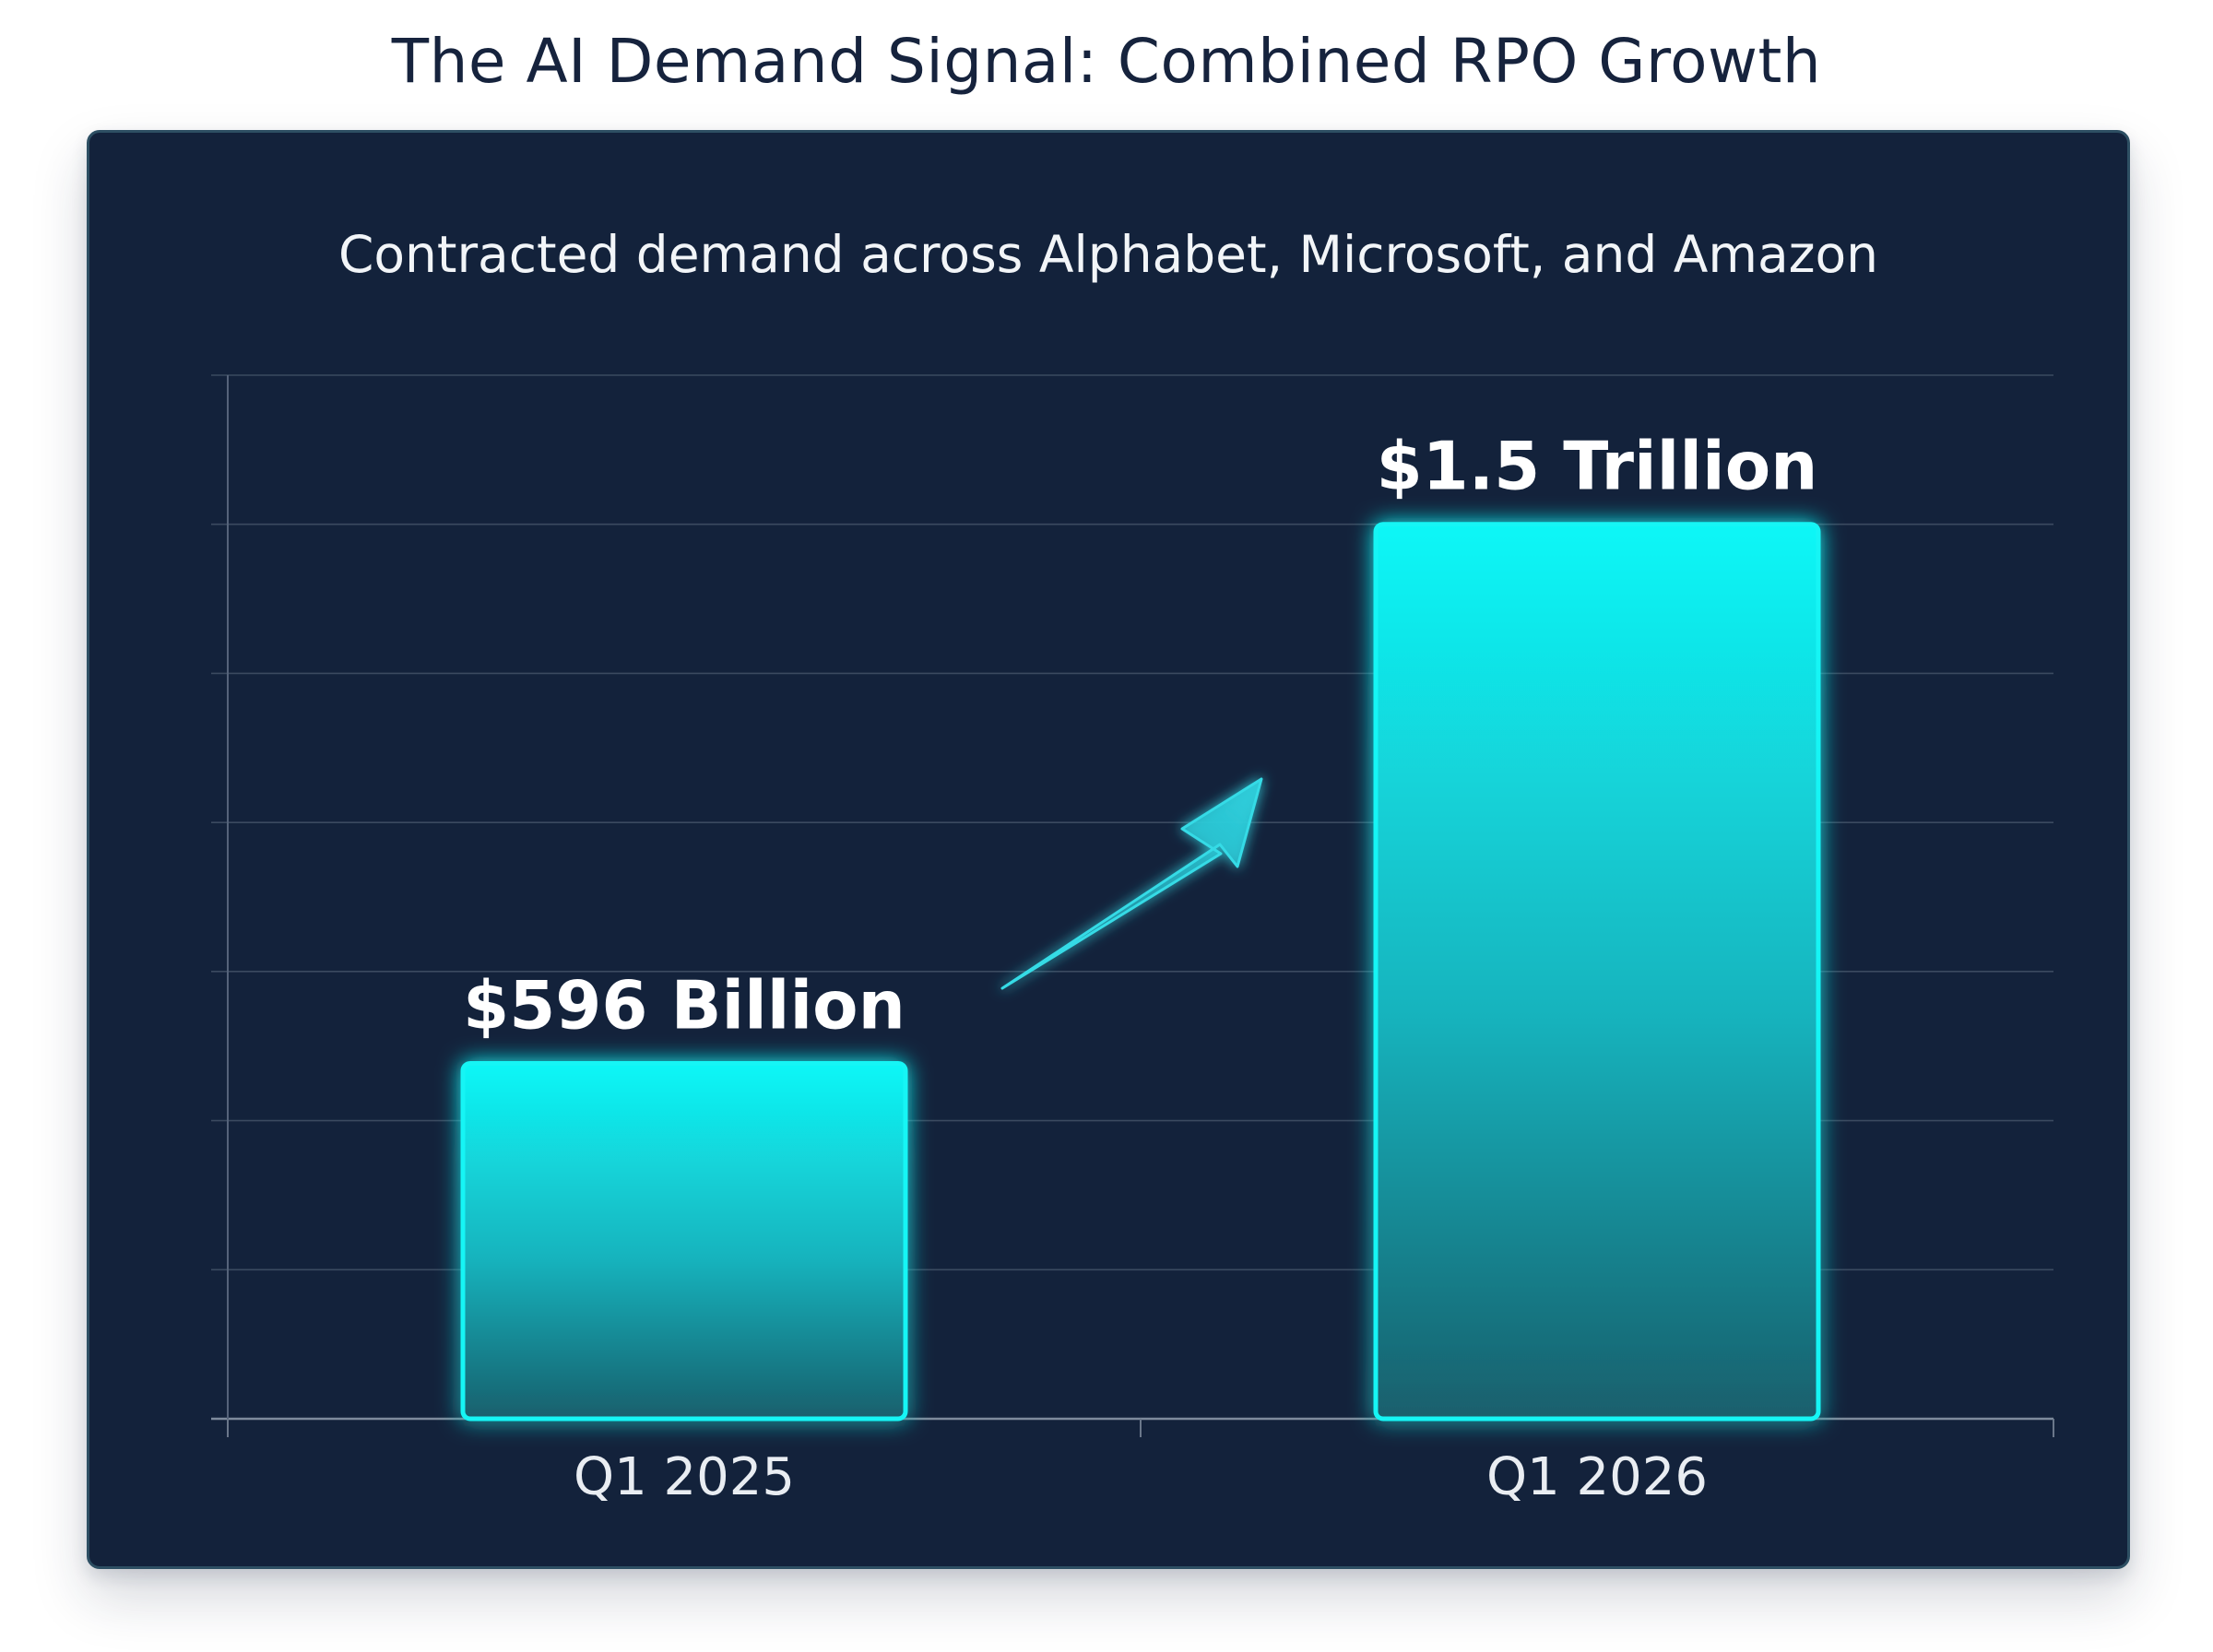 This screenshot has height=1652, width=2213. I want to click on x-tick-label-1: Q1 2025, so click(684, 1477).